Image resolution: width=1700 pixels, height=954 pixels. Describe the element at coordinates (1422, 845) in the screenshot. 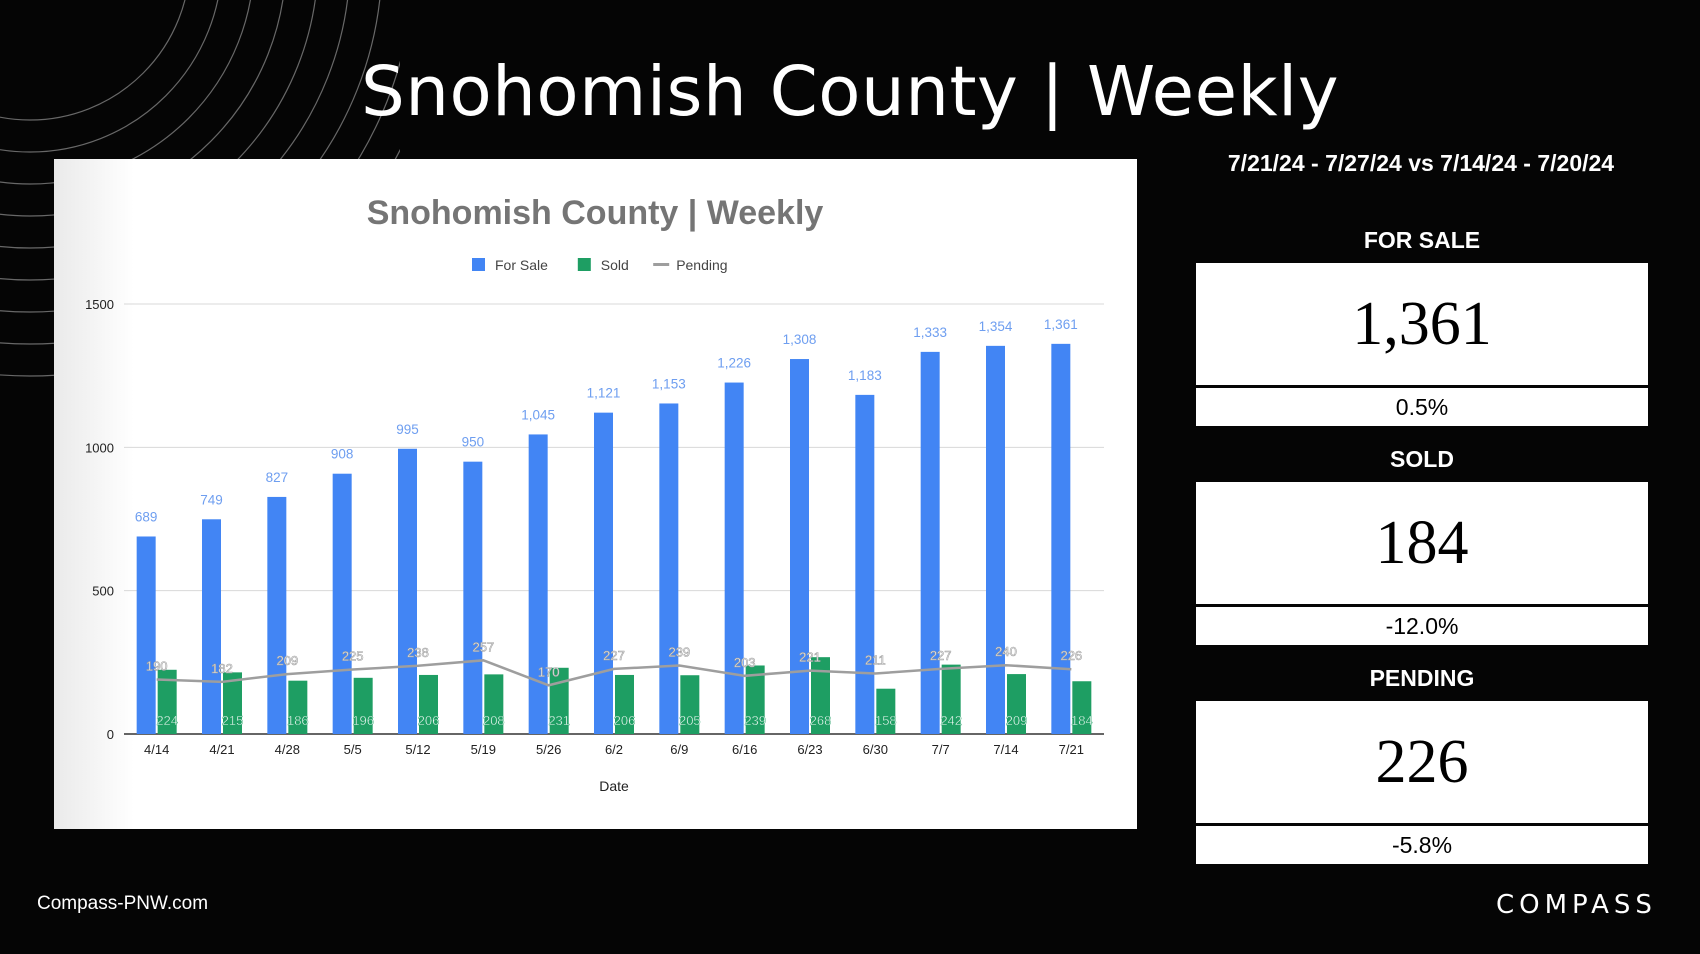

I see `pending-change: -5.8%` at that location.